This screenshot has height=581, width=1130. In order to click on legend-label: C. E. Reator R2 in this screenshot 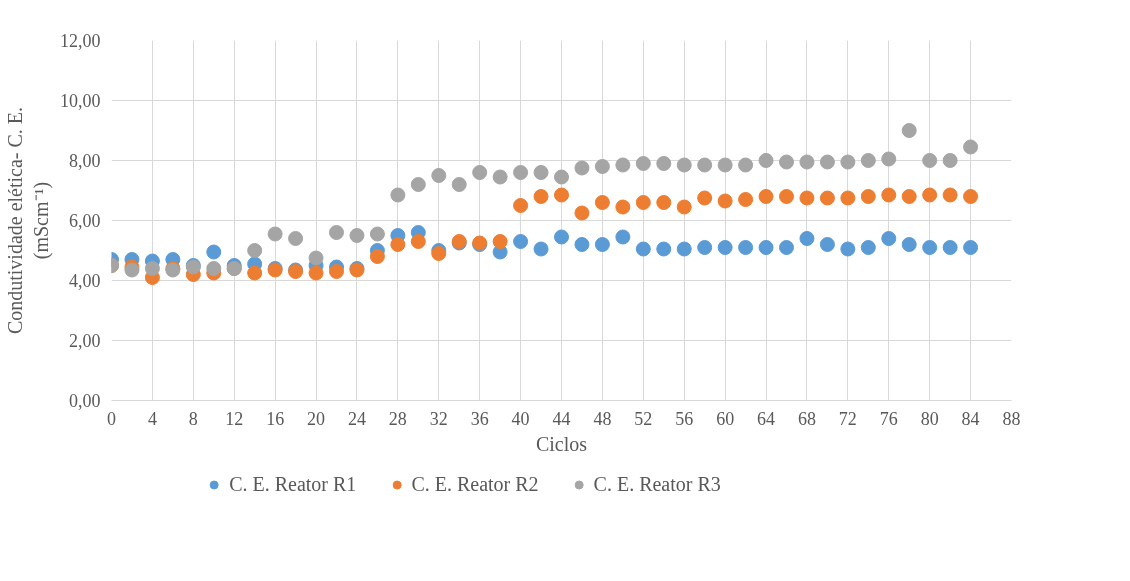, I will do `click(475, 484)`.